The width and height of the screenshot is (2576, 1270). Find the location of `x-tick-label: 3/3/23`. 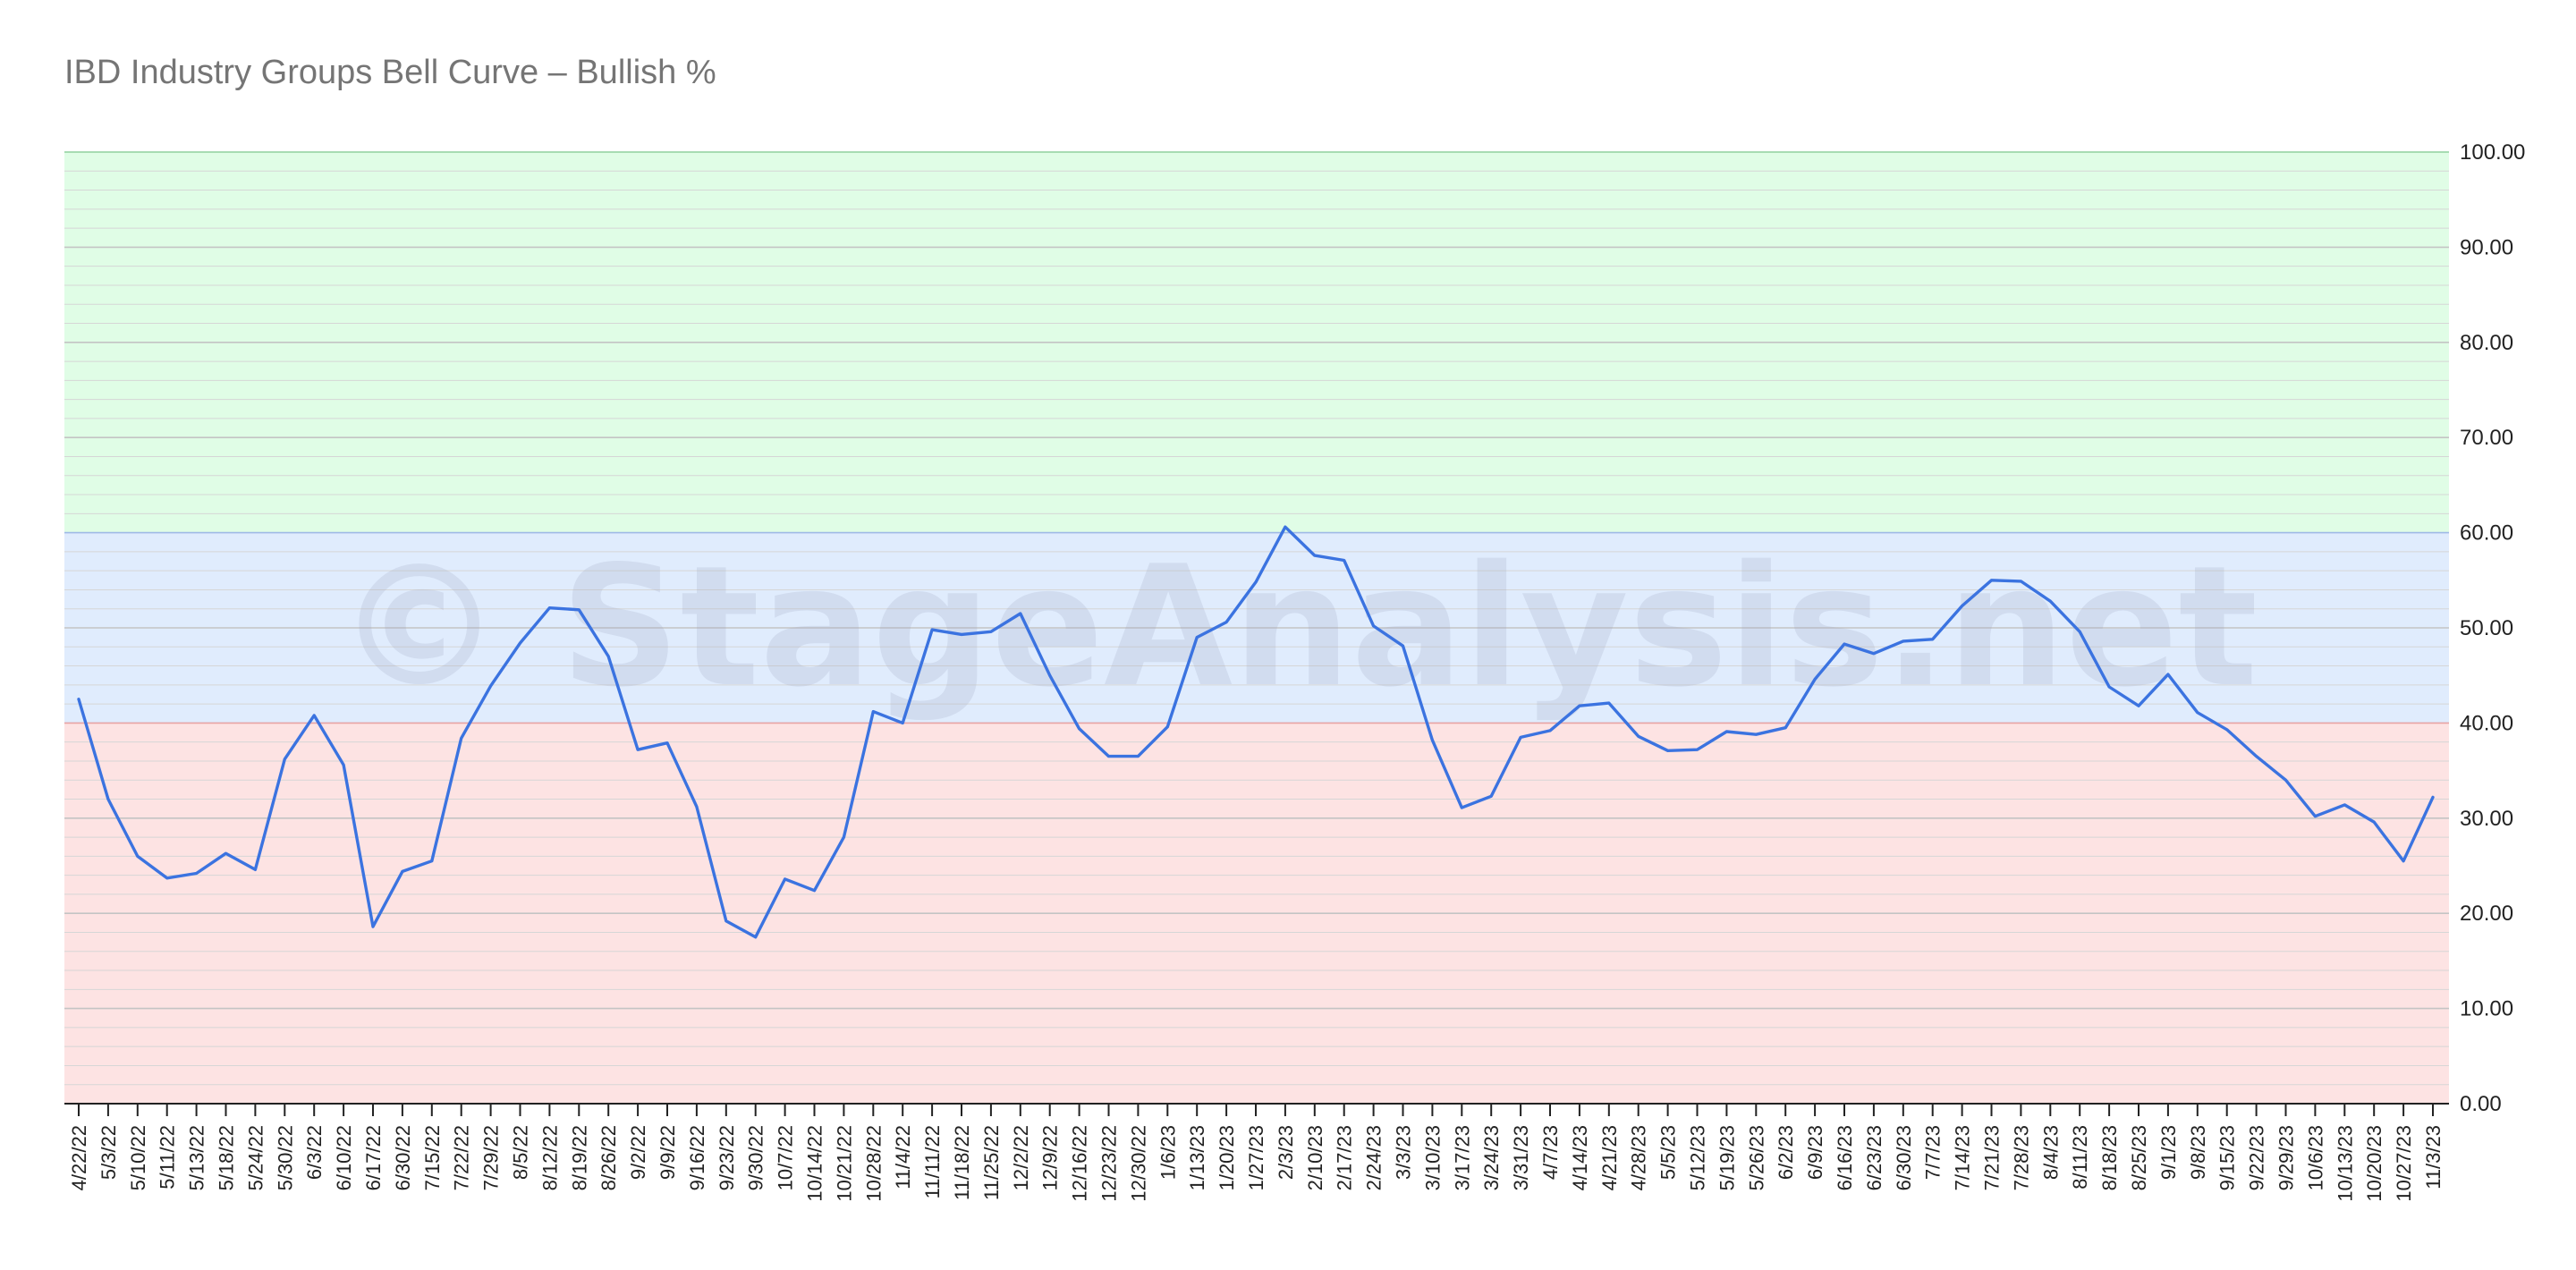

x-tick-label: 3/3/23 is located at coordinates (1404, 1153).